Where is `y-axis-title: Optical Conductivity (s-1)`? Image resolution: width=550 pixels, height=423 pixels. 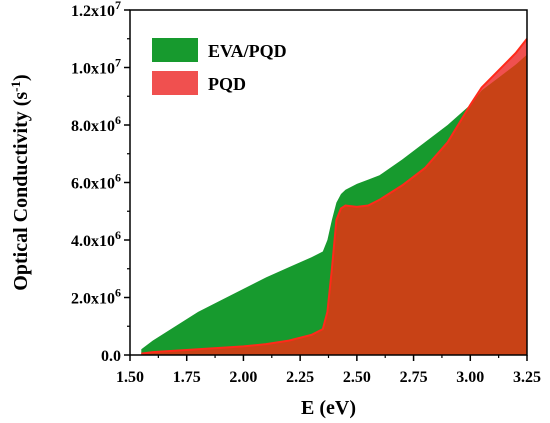
y-axis-title: Optical Conductivity (s-1) is located at coordinates (20, 182).